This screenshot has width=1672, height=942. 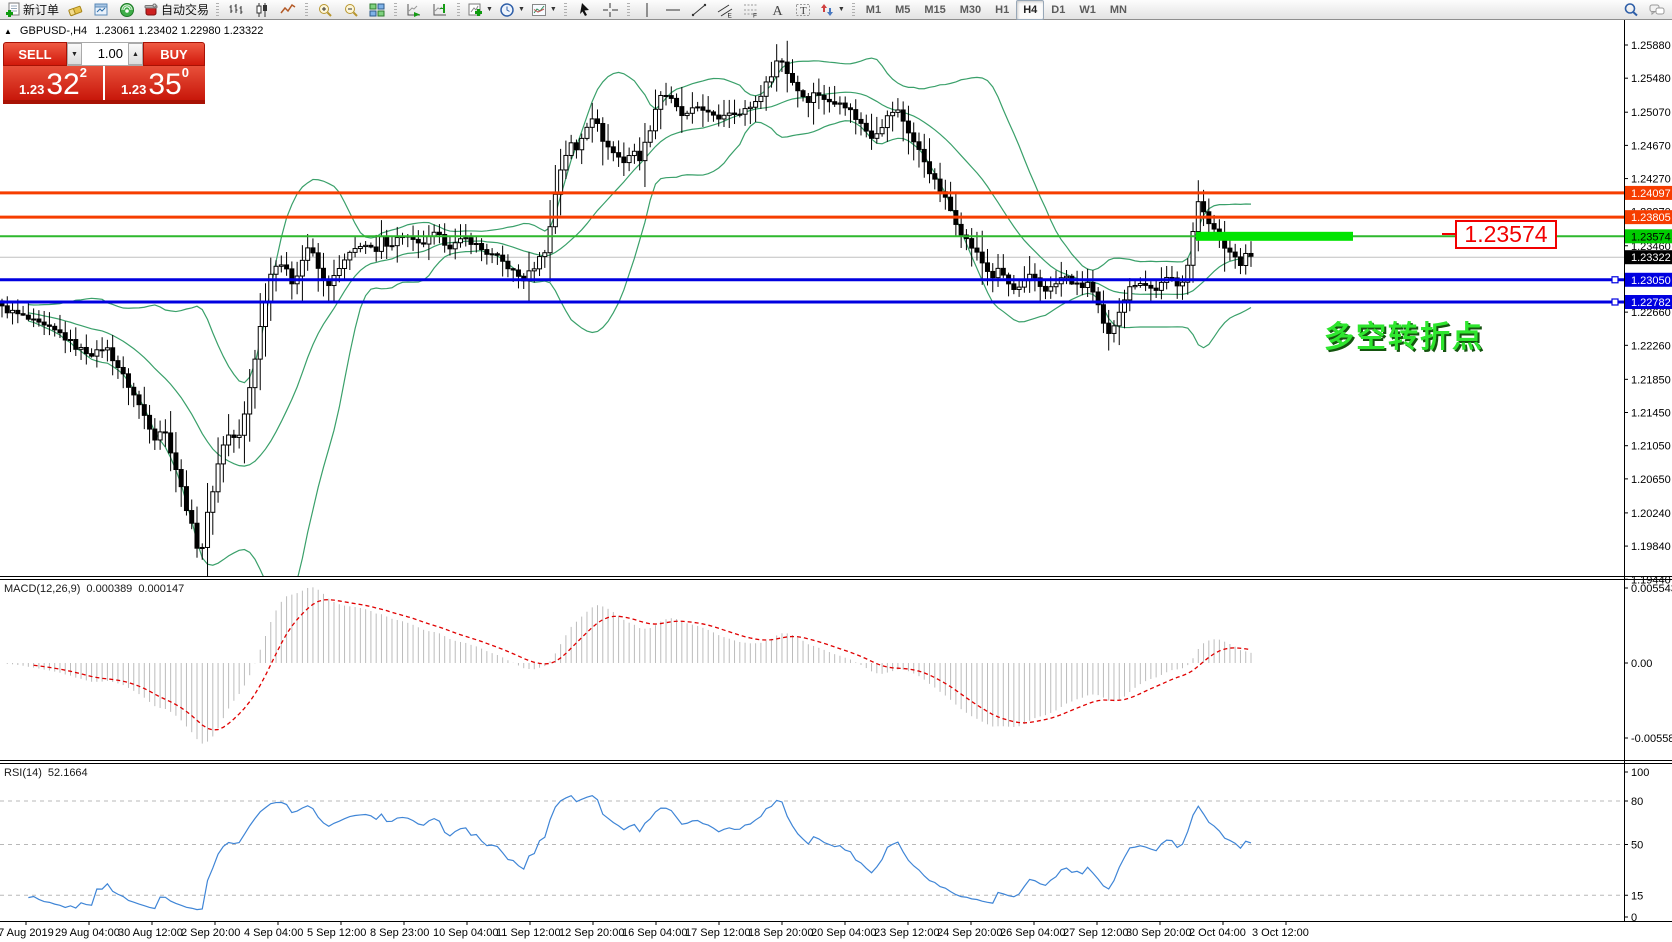 What do you see at coordinates (480, 10) in the screenshot?
I see `new-chart-button: ▼` at bounding box center [480, 10].